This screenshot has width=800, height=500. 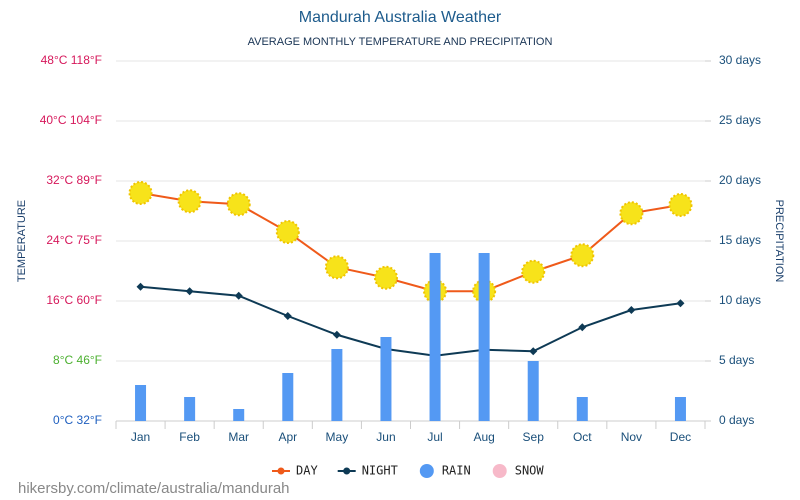 What do you see at coordinates (456, 471) in the screenshot?
I see `legend-label: RAIN` at bounding box center [456, 471].